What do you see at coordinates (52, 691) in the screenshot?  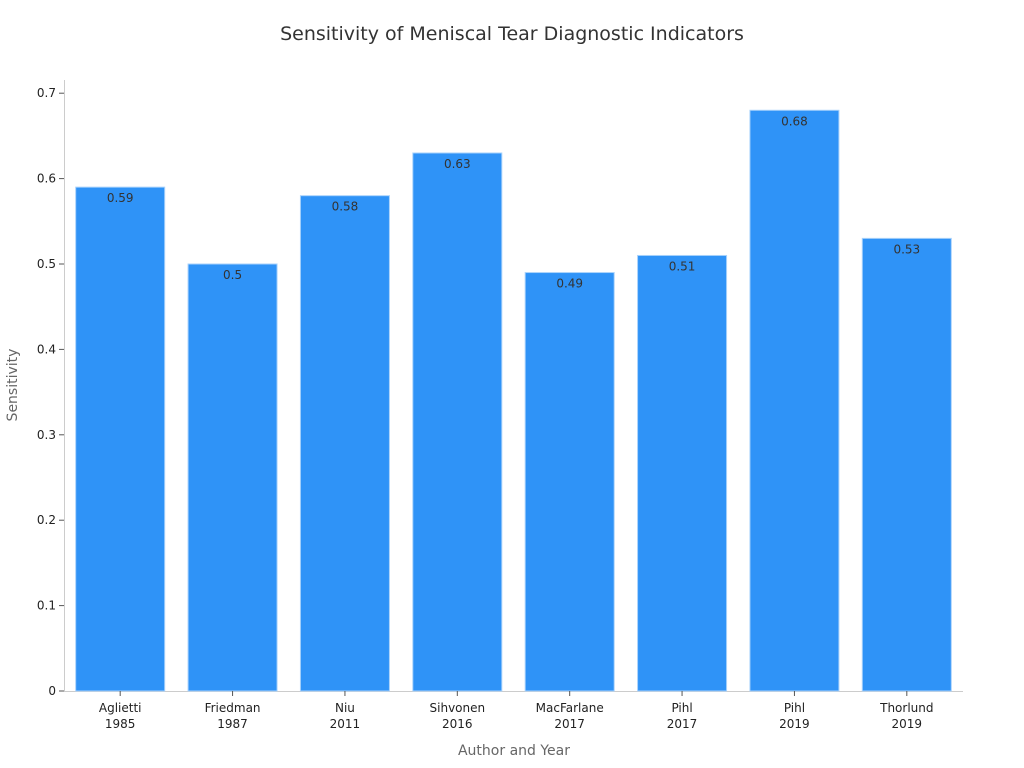 I see `y-tick-label: 0` at bounding box center [52, 691].